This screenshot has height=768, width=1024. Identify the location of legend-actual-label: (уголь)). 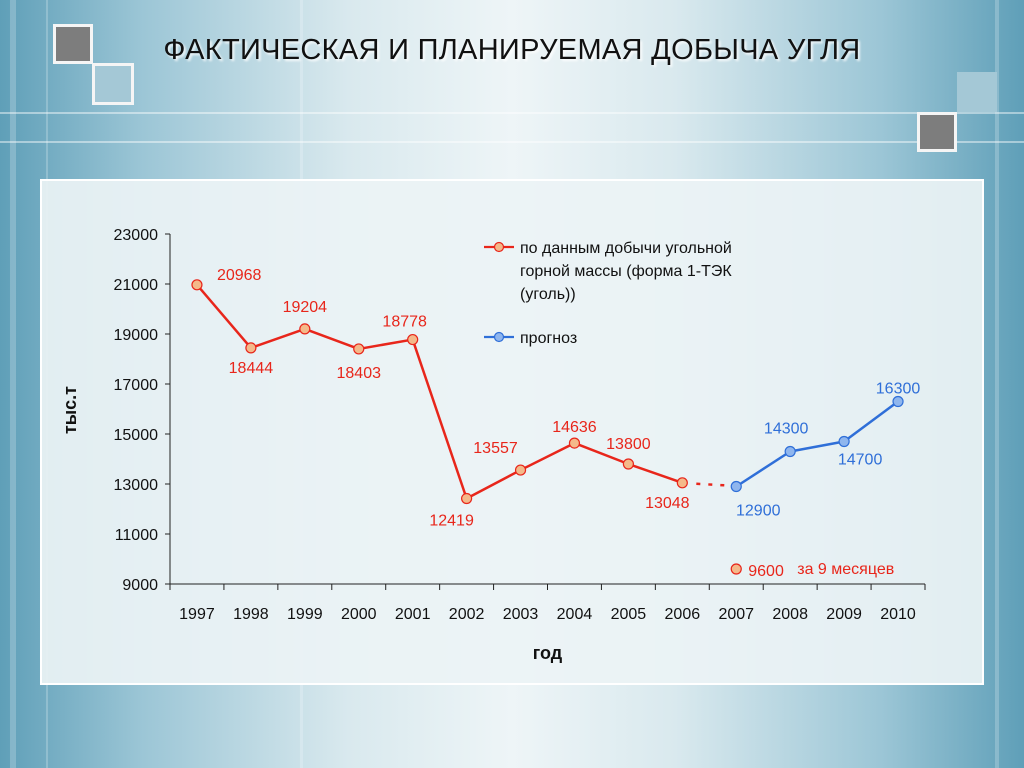
(548, 294).